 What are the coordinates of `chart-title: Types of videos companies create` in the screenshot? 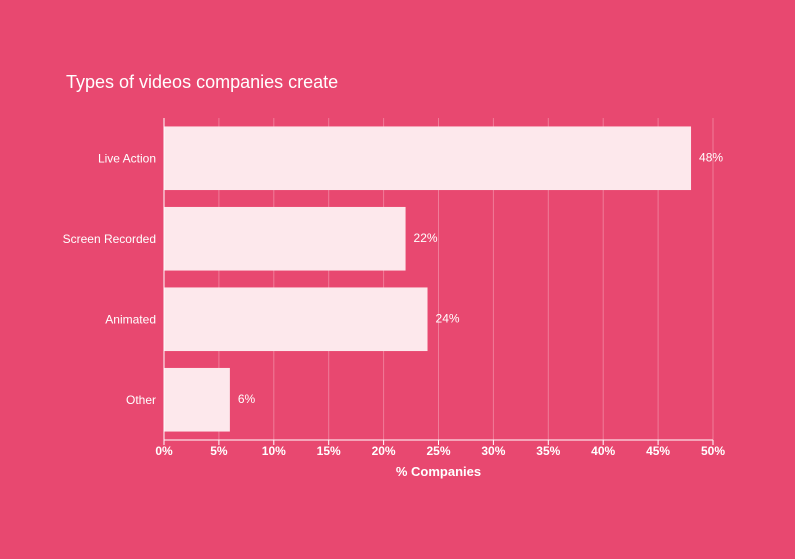 It's located at (202, 82).